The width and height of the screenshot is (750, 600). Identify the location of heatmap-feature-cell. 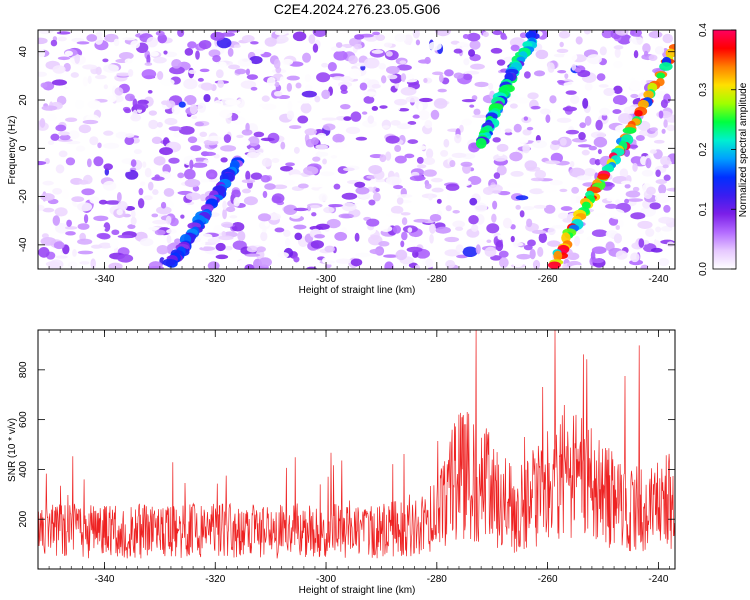
(603, 176).